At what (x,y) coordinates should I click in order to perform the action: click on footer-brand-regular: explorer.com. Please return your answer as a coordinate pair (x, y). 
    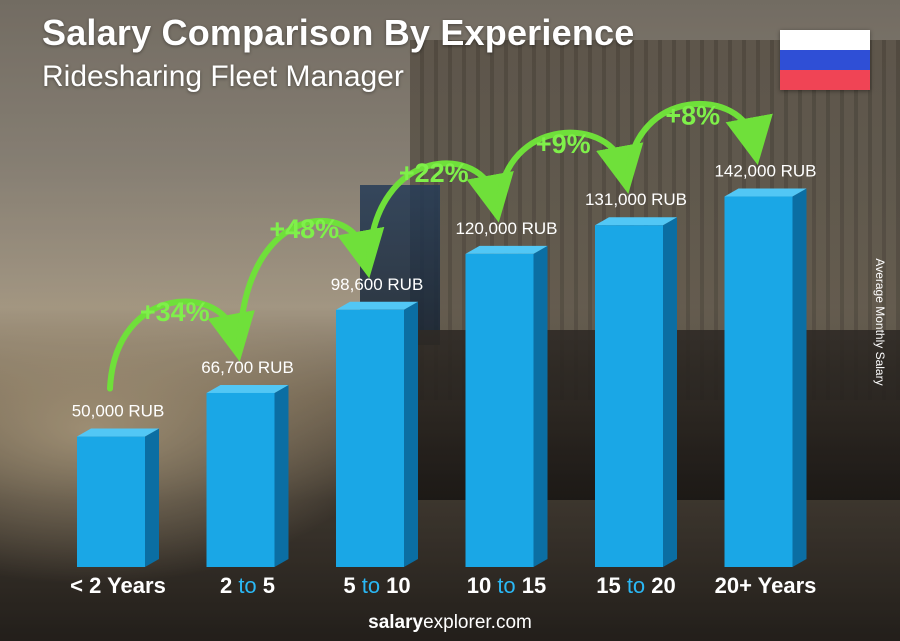
    Looking at the image, I should click on (477, 622).